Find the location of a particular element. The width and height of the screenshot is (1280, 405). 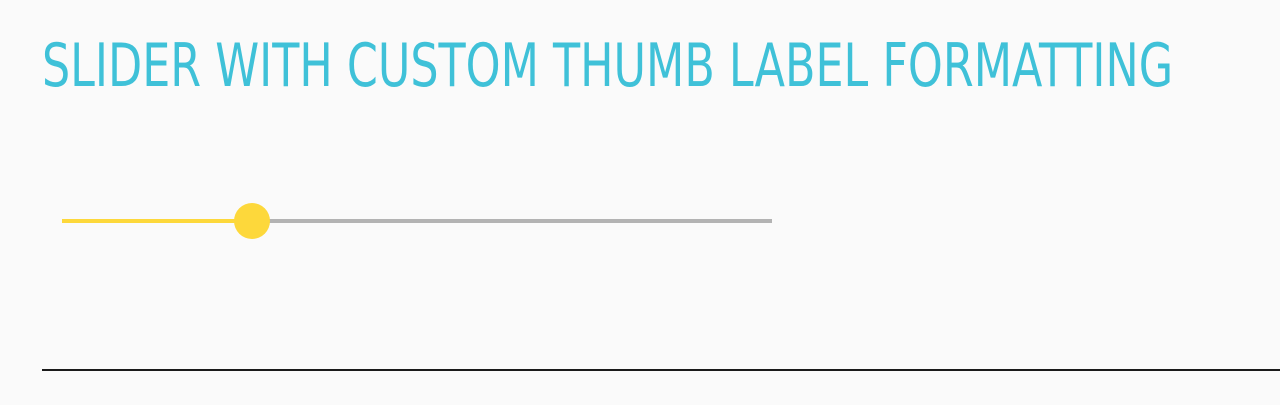

section-divider is located at coordinates (661, 370).